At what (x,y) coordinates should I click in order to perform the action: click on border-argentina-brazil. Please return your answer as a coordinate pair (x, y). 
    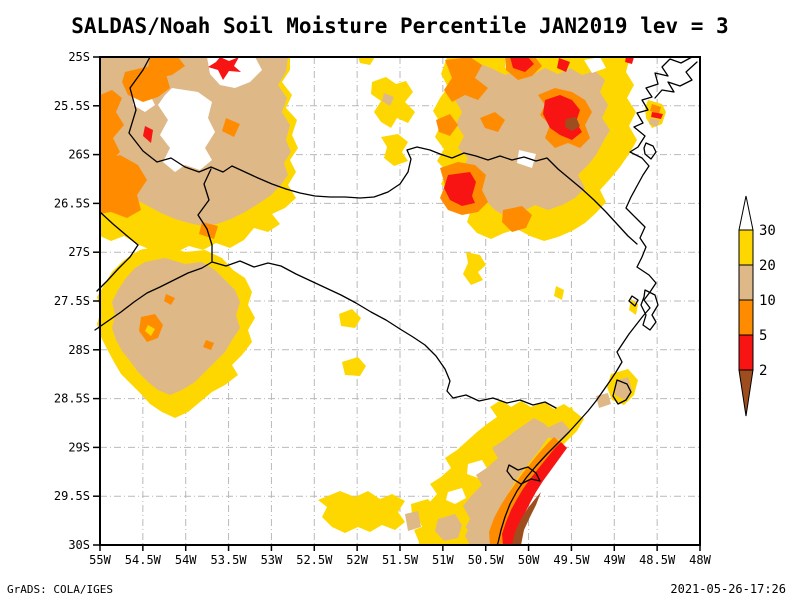
    Looking at the image, I should click on (180, 114).